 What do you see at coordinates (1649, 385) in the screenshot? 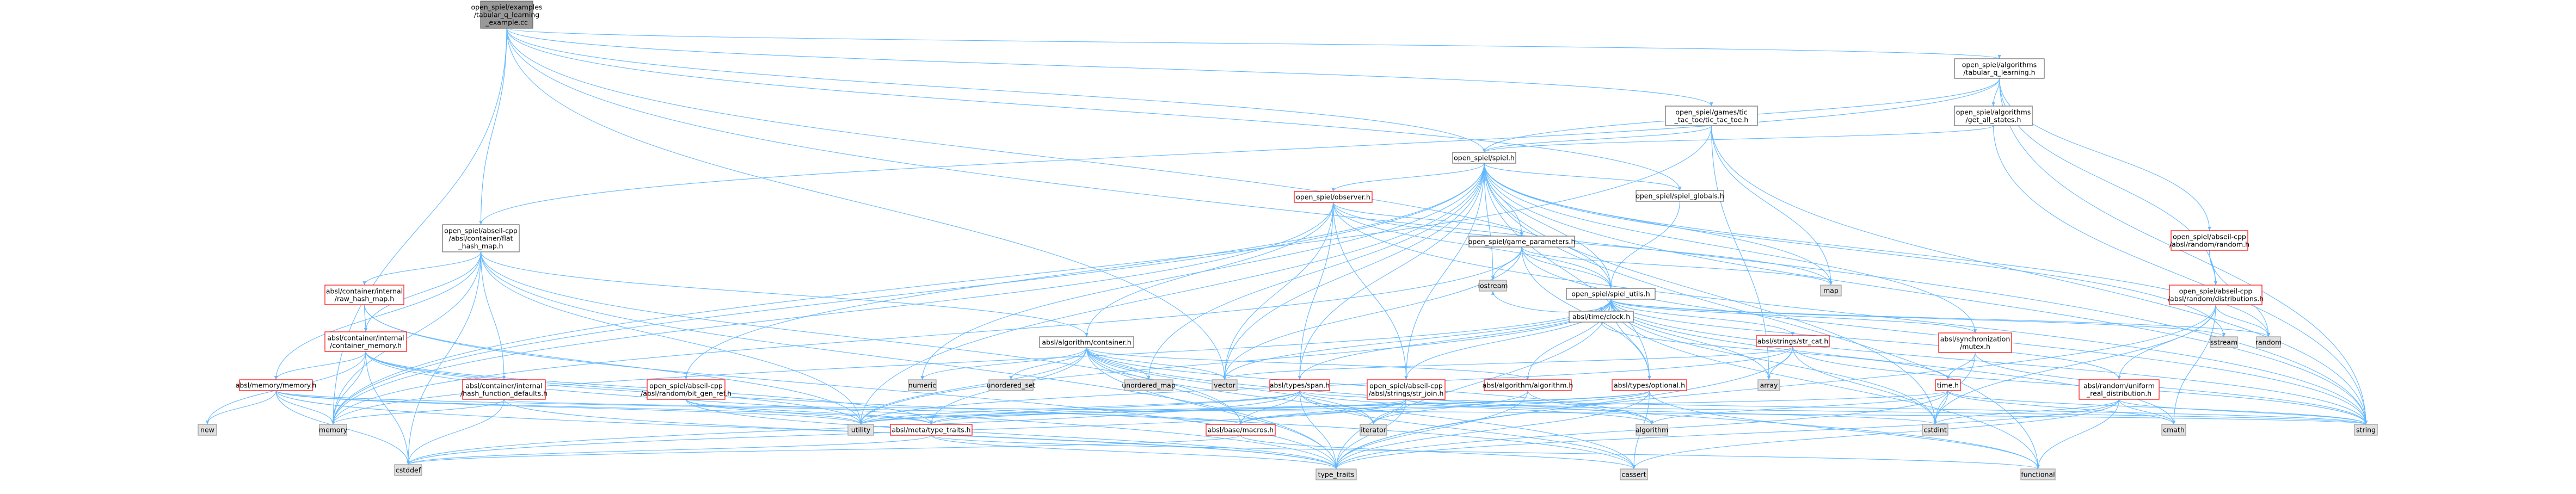
I see `node-optional: absl/types/optional.h` at bounding box center [1649, 385].